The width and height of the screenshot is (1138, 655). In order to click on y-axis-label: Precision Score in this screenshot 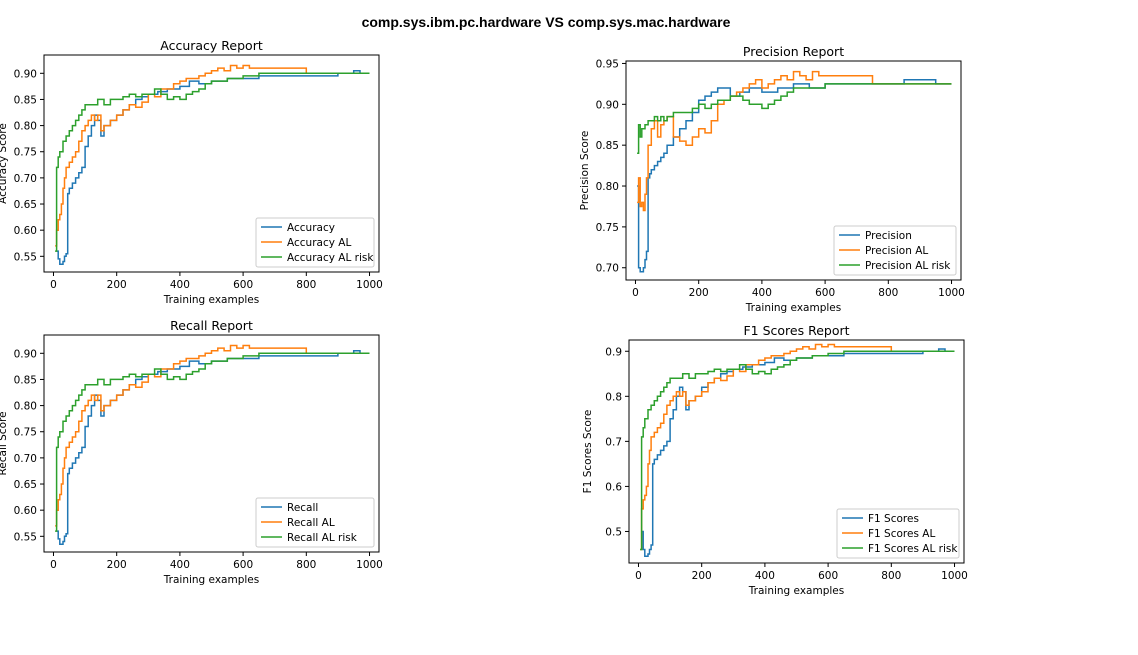, I will do `click(585, 171)`.